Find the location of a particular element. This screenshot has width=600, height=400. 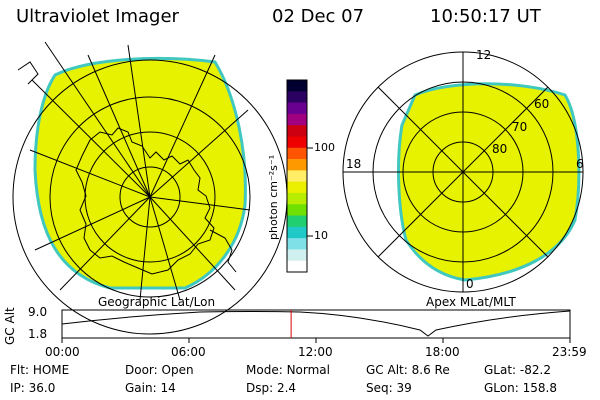

status-glon: GLon: 158.8 is located at coordinates (520, 388).